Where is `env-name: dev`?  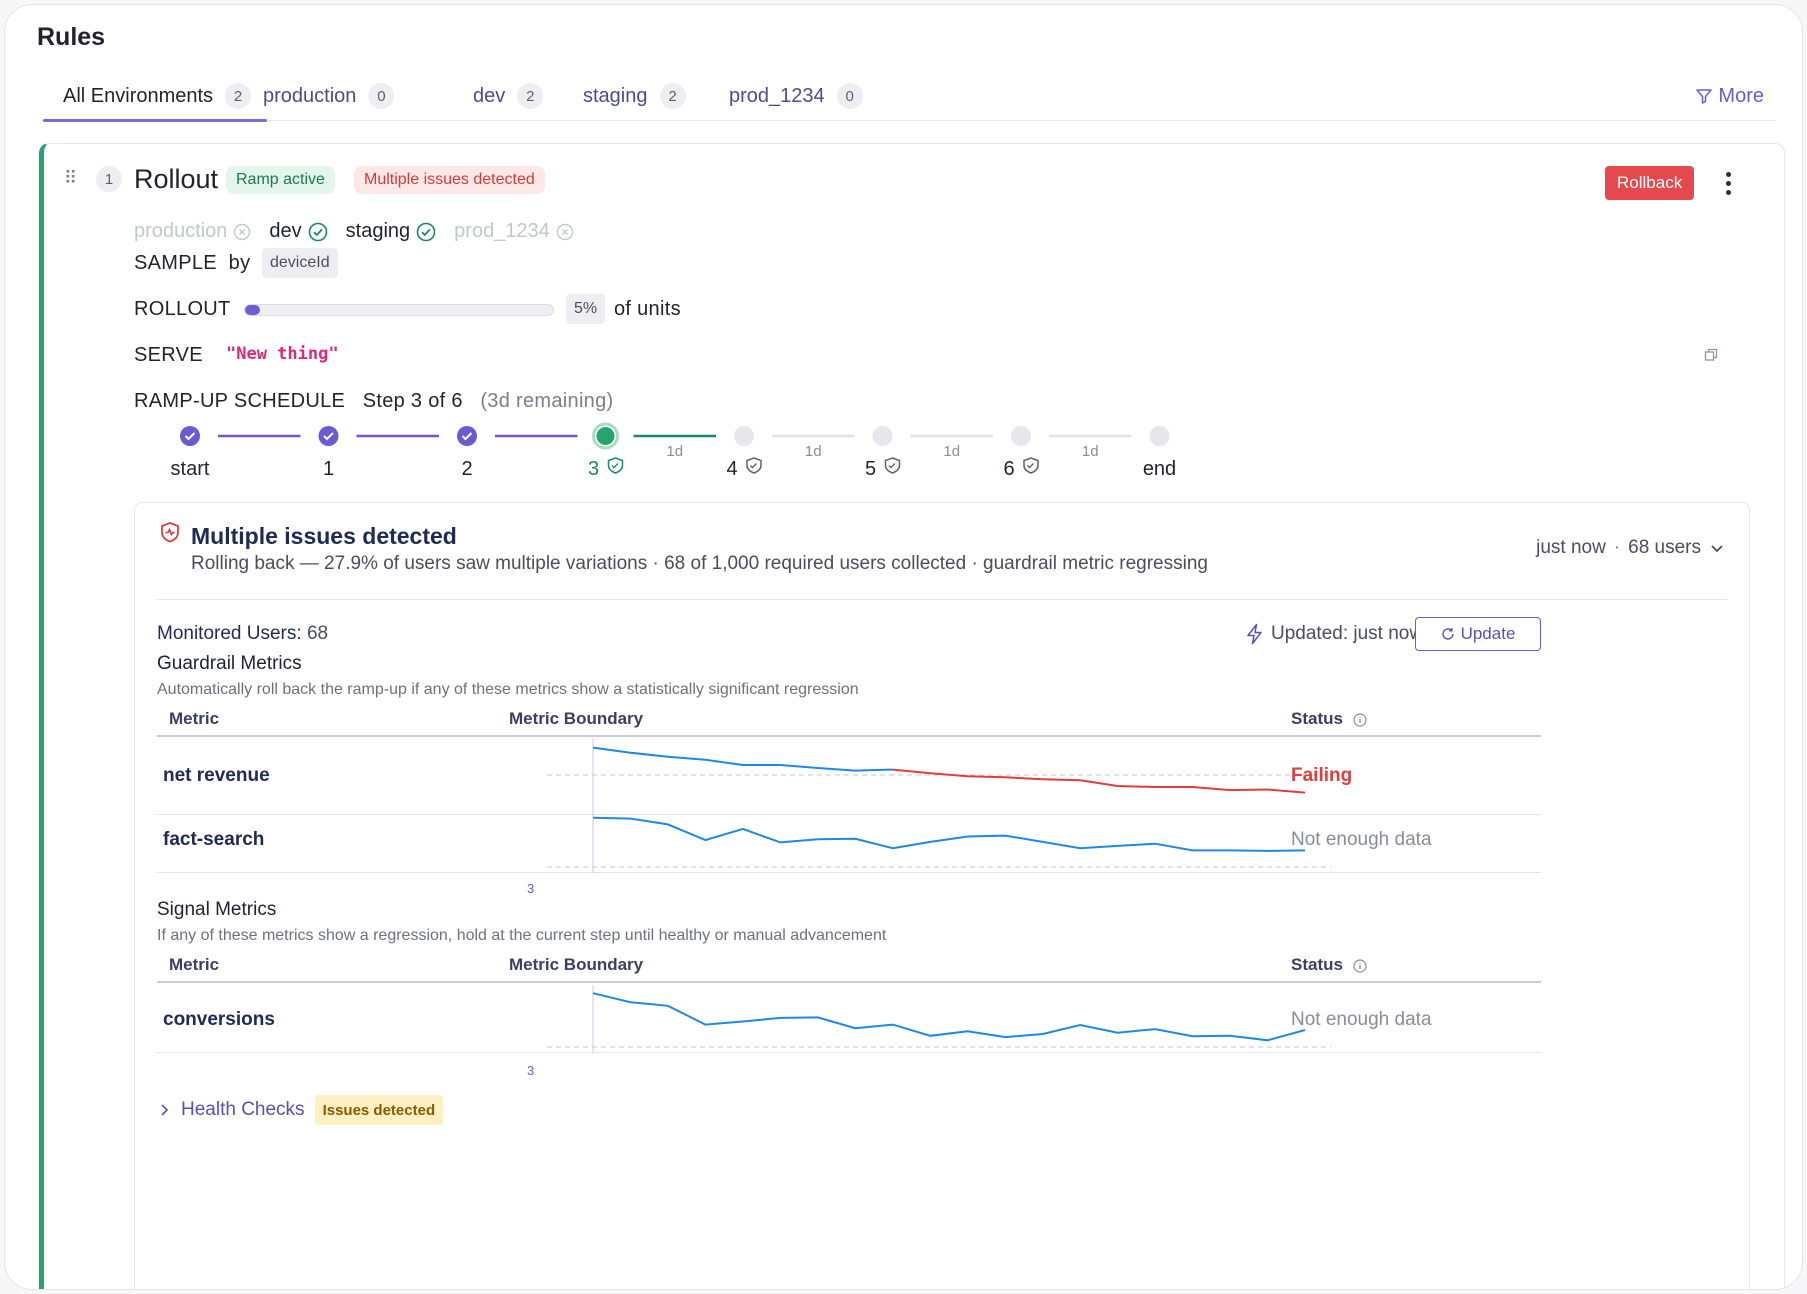
env-name: dev is located at coordinates (285, 231).